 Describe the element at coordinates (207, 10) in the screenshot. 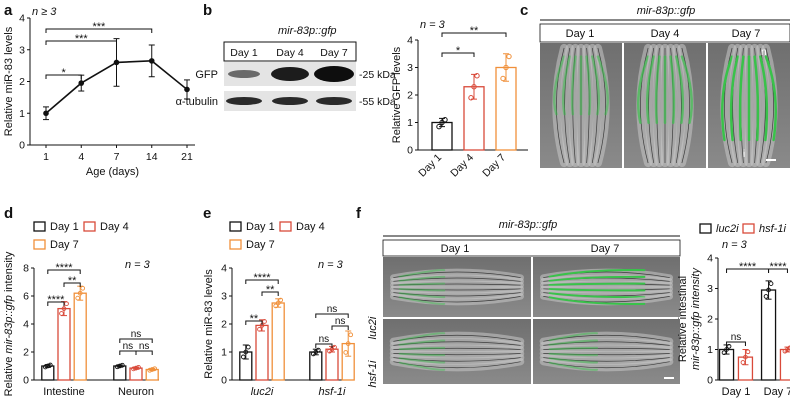

I see `panel-letter-b: b` at that location.